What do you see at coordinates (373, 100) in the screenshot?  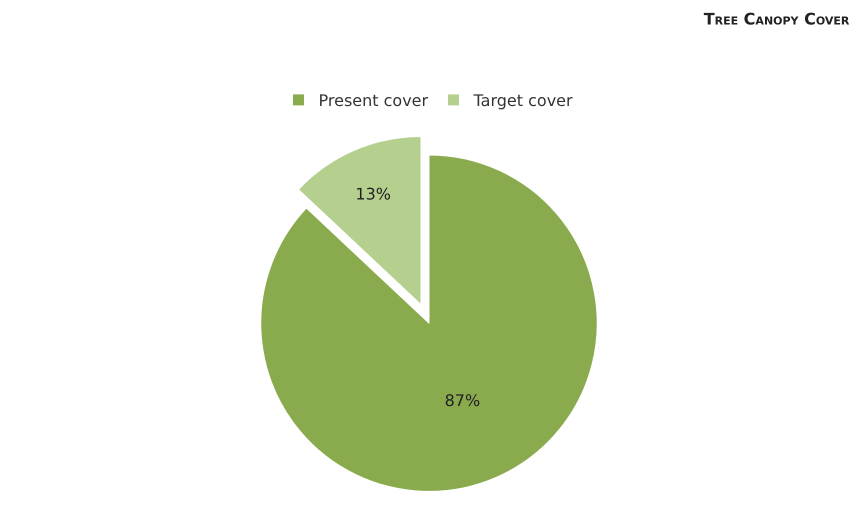 I see `legend-label: Present cover` at bounding box center [373, 100].